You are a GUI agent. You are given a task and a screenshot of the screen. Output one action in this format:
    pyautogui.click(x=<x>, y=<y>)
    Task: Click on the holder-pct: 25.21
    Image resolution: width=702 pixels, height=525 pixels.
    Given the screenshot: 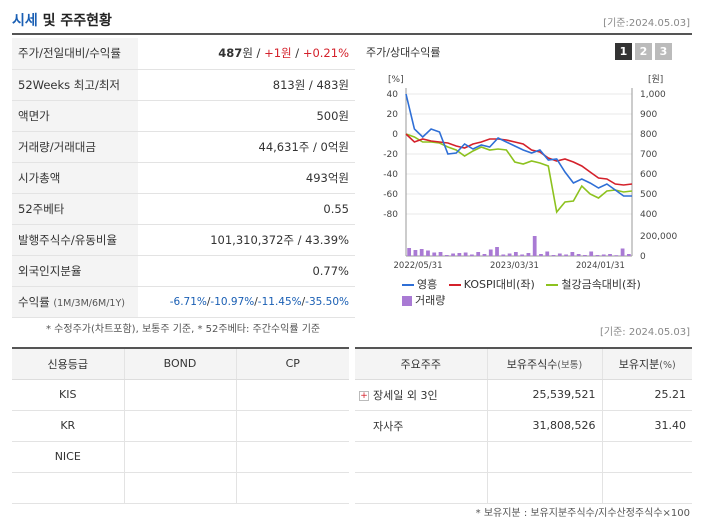 What is the action you would take?
    pyautogui.click(x=646, y=395)
    